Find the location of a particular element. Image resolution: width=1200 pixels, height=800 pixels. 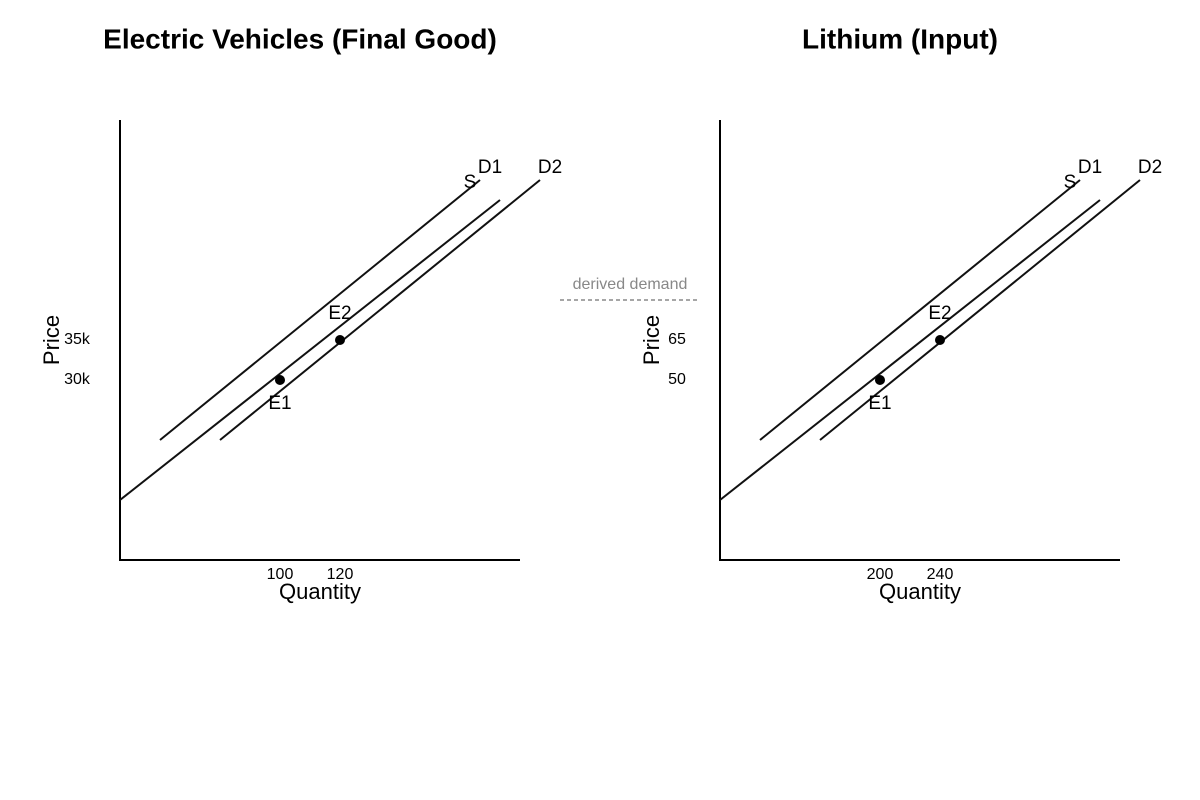

annotation: derived demand is located at coordinates (630, 284).